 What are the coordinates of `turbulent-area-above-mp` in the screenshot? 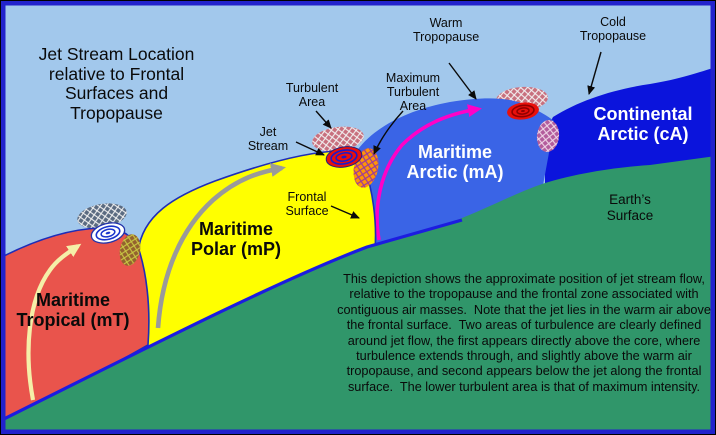 It's located at (338, 139).